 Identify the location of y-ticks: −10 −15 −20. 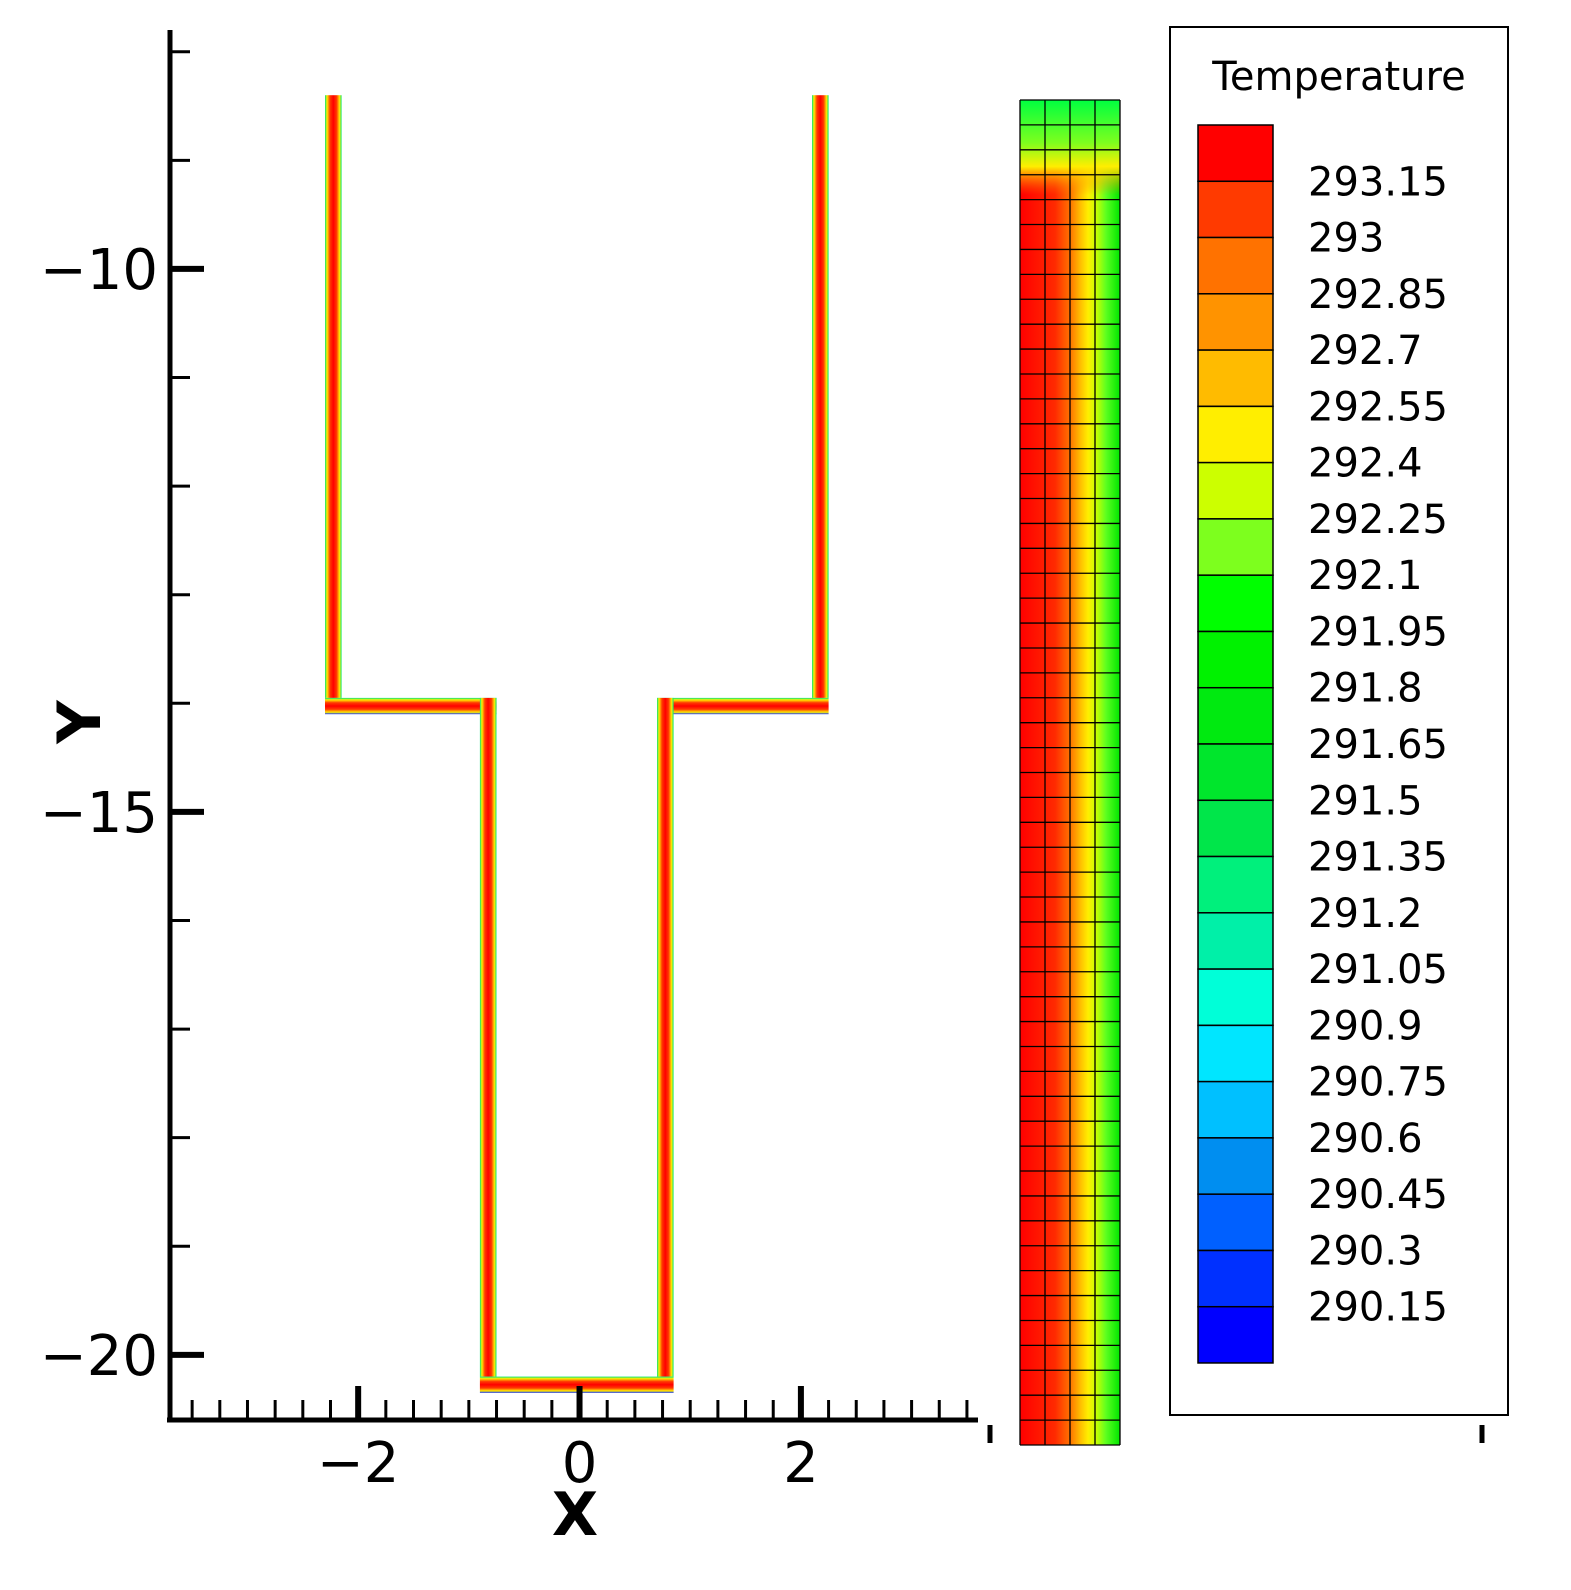
(122, 719).